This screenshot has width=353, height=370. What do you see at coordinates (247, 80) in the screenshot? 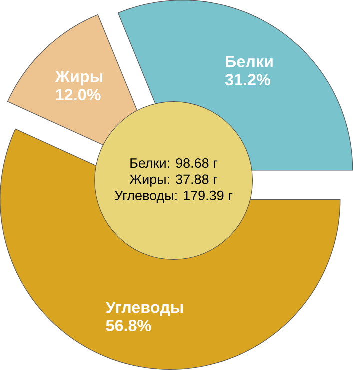
I see `data-label: 31.2%` at bounding box center [247, 80].